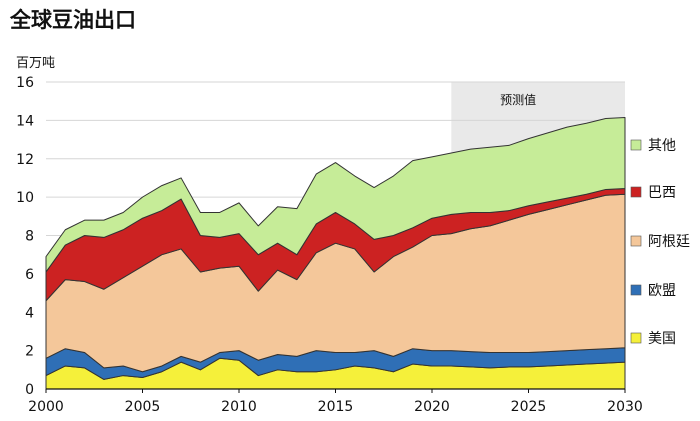 Image resolution: width=700 pixels, height=421 pixels. What do you see at coordinates (36, 63) in the screenshot?
I see `y-axis-unit-label: 百万吨` at bounding box center [36, 63].